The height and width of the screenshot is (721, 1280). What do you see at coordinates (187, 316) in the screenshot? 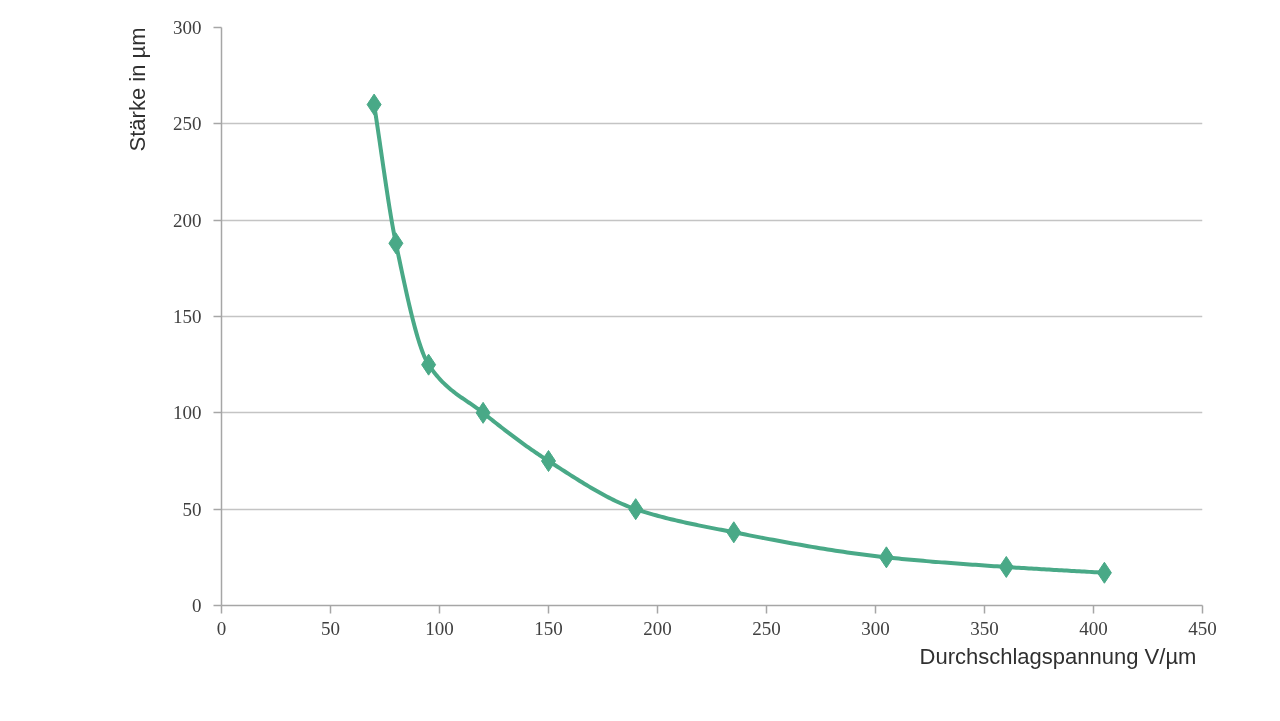
I see `y-tick-label: 150` at bounding box center [187, 316].